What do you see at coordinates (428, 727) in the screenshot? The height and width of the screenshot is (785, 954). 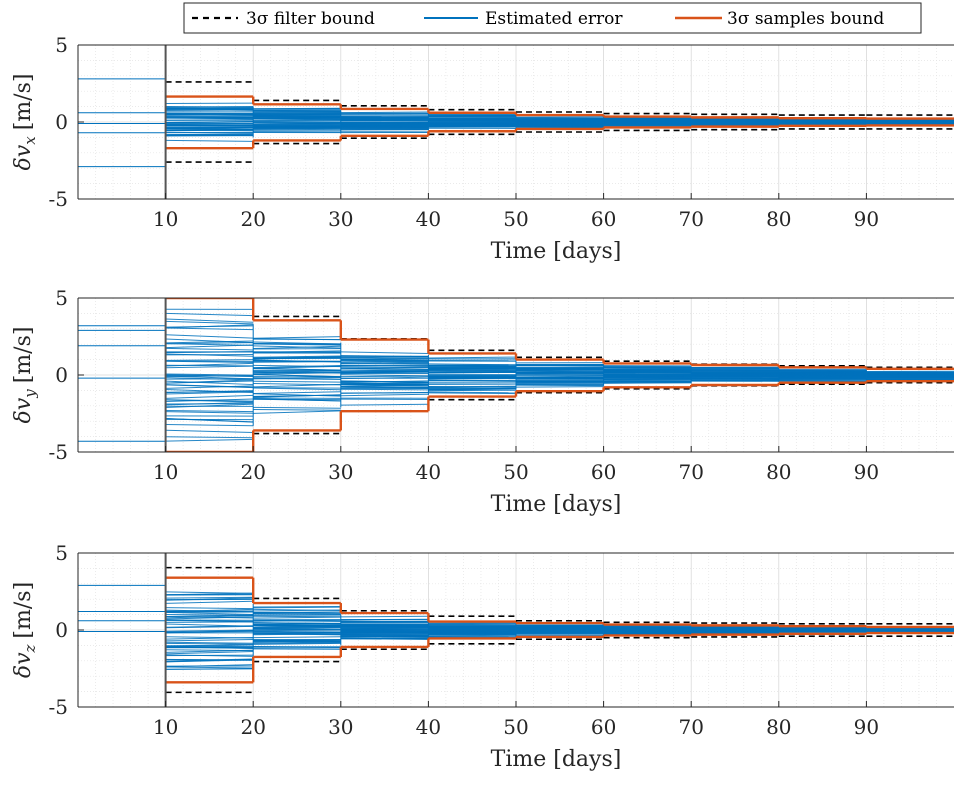 I see `x-tick-label: 40` at bounding box center [428, 727].